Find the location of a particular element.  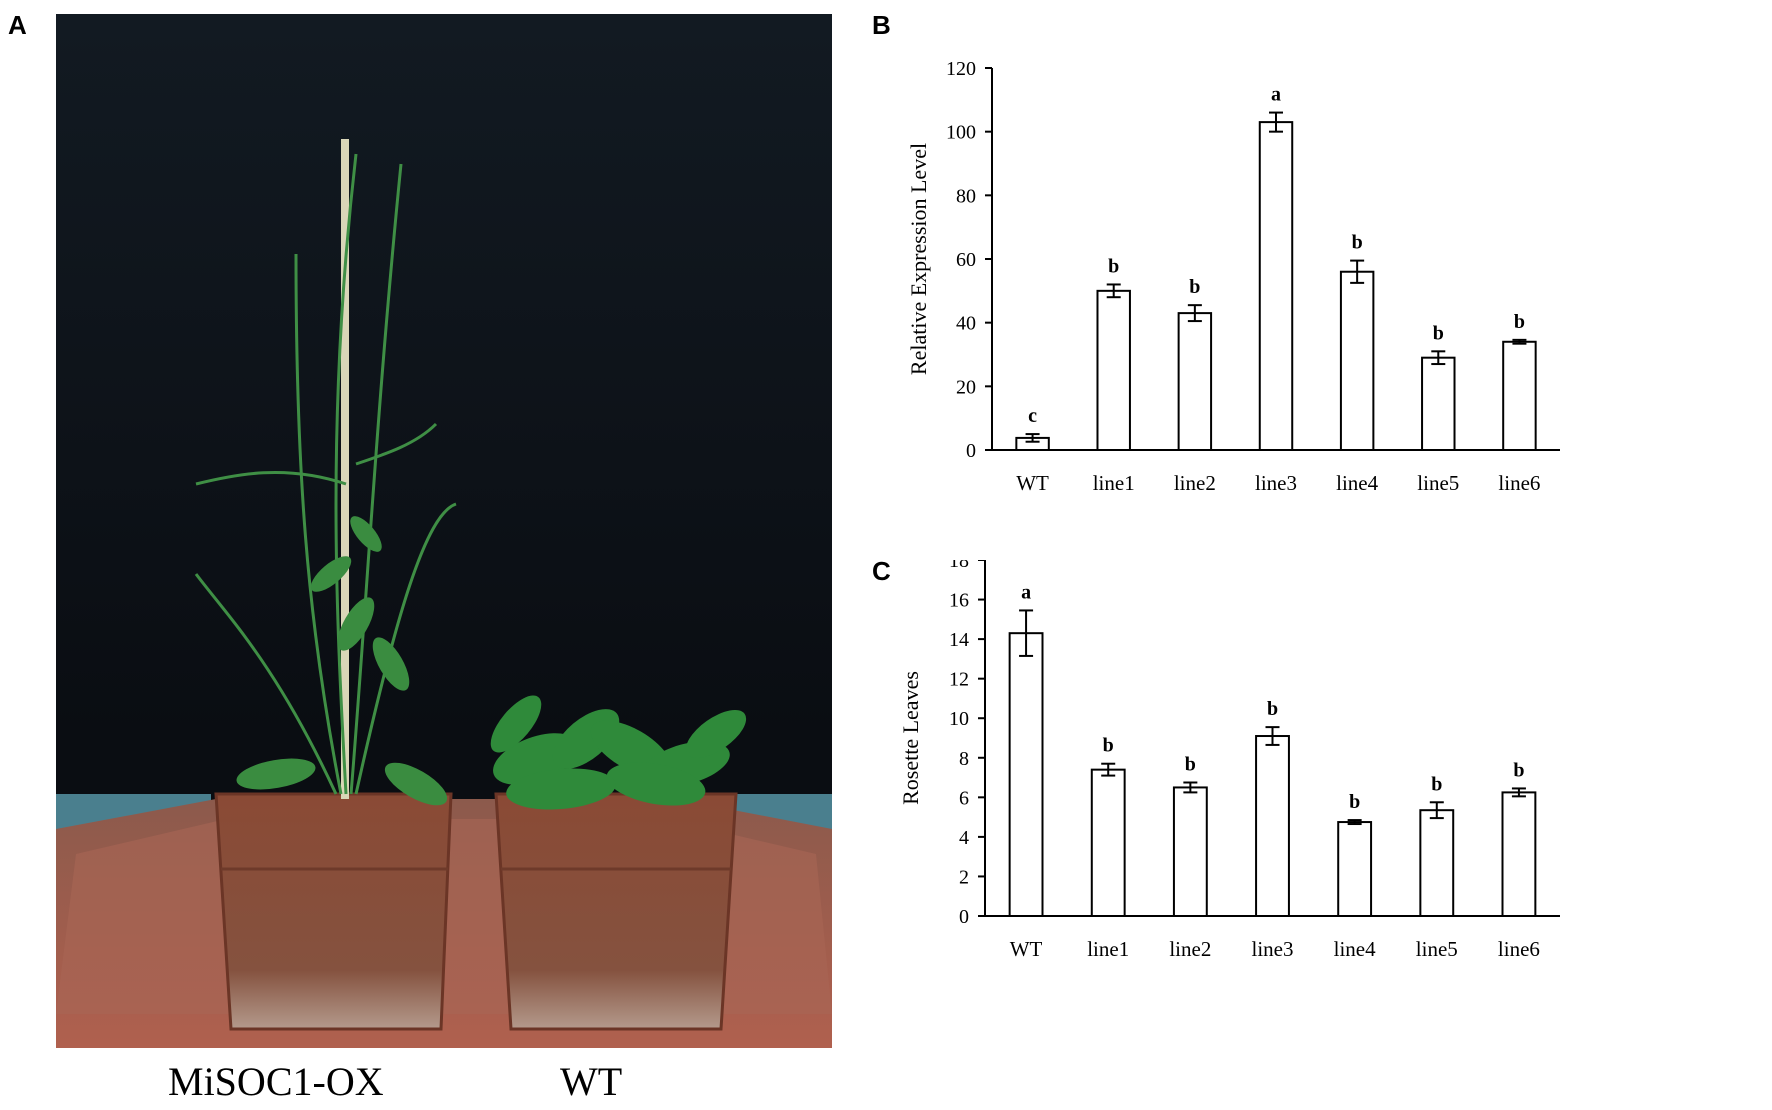

y-axis-label: Rosette Leaves is located at coordinates (910, 738).